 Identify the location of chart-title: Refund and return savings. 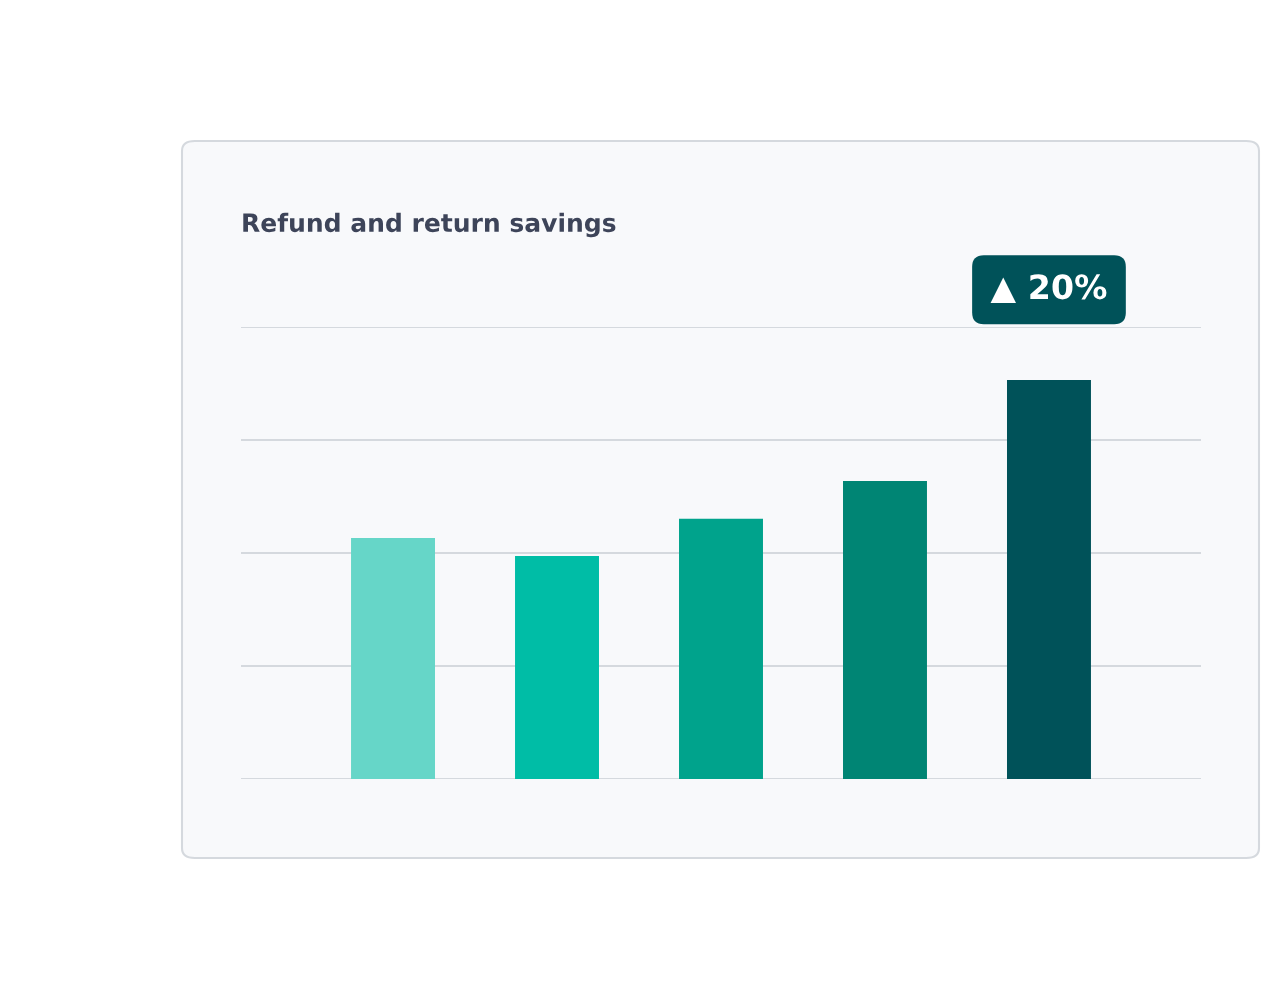
(429, 225).